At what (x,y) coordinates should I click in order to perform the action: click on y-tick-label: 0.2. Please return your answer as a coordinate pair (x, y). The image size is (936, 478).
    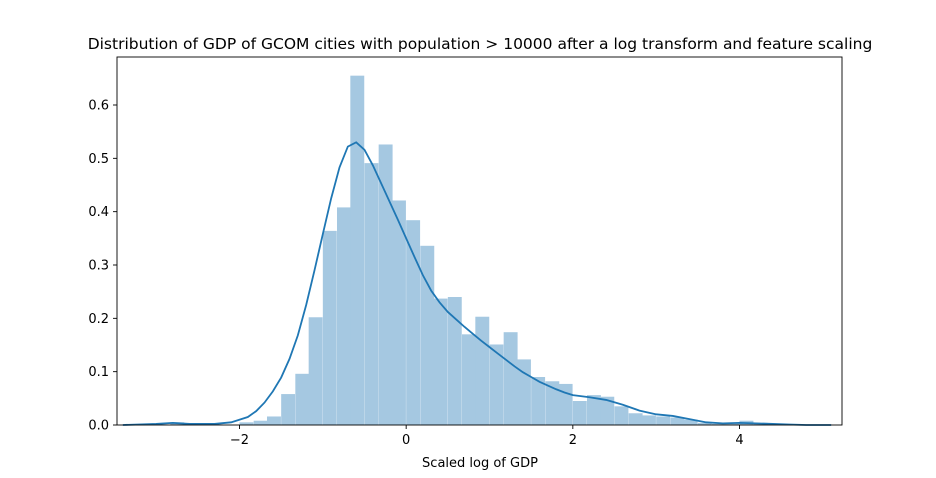
    Looking at the image, I should click on (98, 319).